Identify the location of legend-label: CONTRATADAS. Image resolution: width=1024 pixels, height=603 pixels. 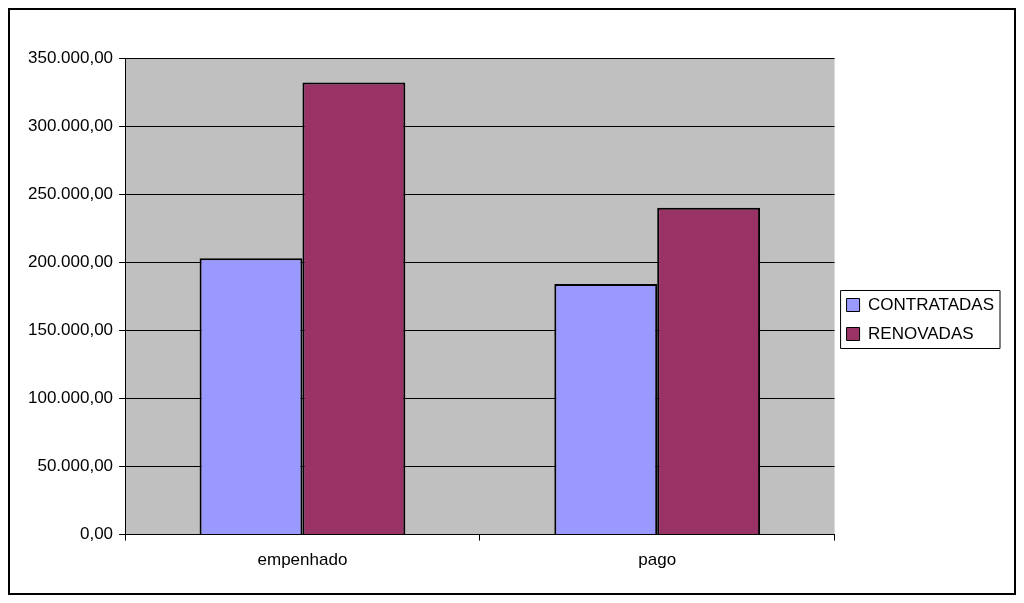
(931, 304).